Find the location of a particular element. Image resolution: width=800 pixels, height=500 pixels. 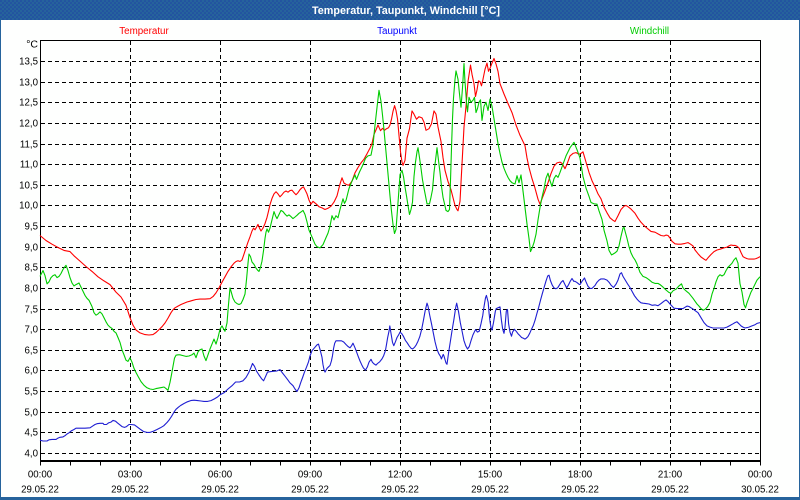

svg-text:Temperatur, Taupunkt, Windchil: Temperatur, Taupunkt, Windchill [°C] is located at coordinates (406, 11).